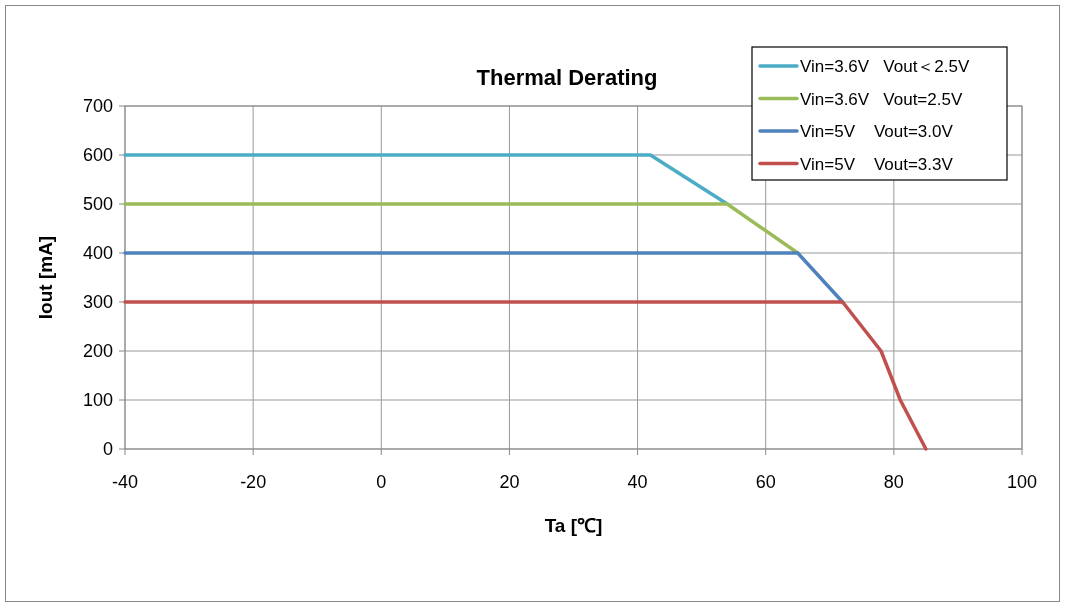 This screenshot has width=1065, height=607. I want to click on y-tick-label: 400, so click(97, 253).